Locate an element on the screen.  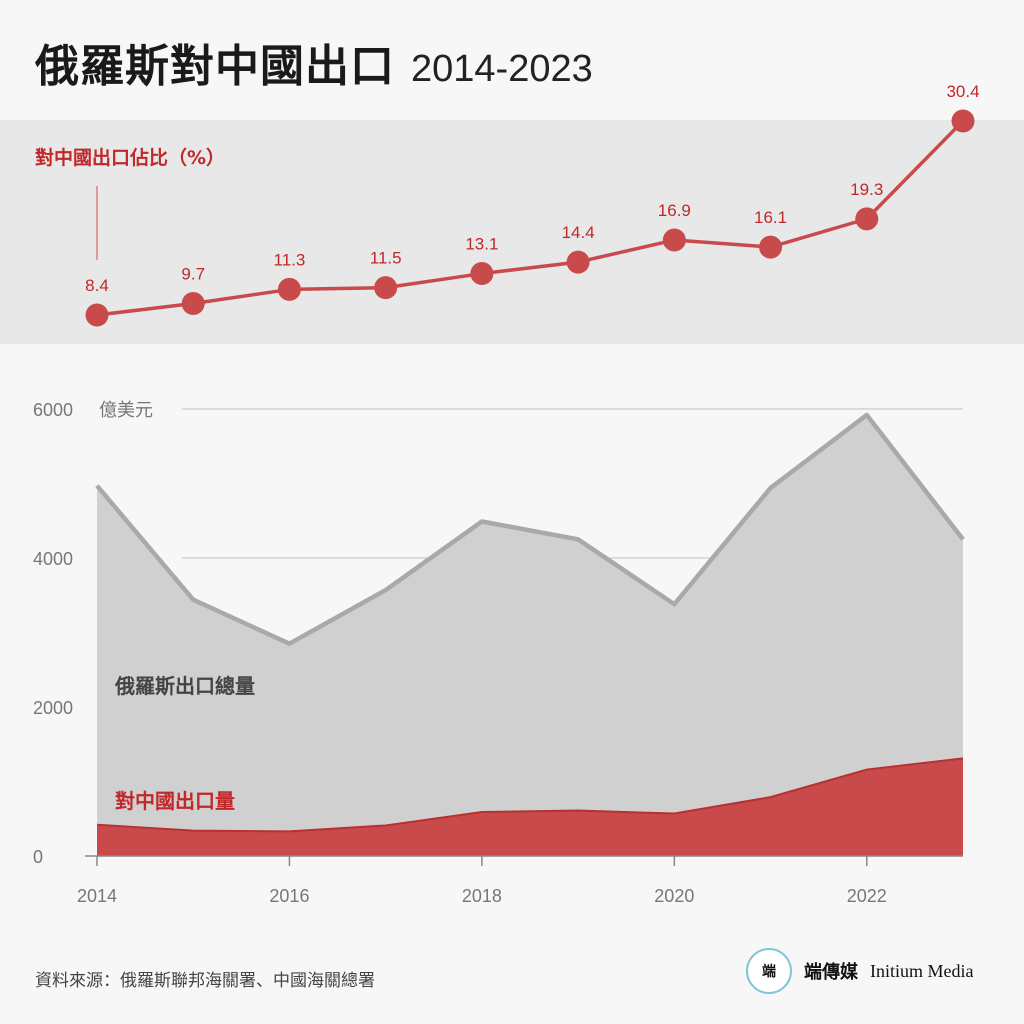
x-tick-label: 2016 is located at coordinates (289, 896).